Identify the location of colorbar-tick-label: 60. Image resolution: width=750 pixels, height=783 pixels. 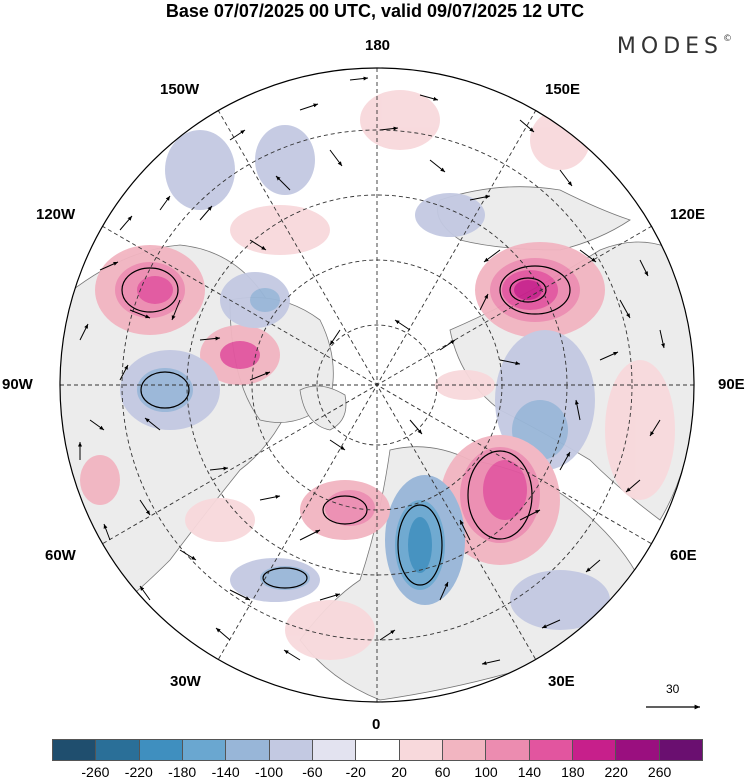
(442, 772).